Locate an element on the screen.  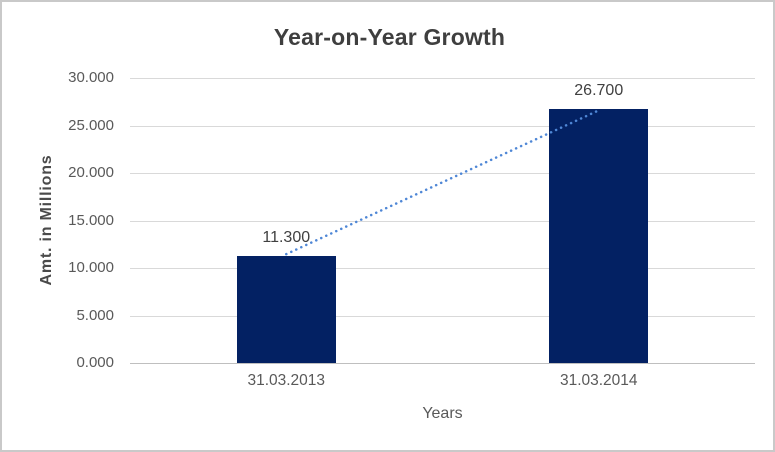
bar-data-label: 11.300 is located at coordinates (286, 237).